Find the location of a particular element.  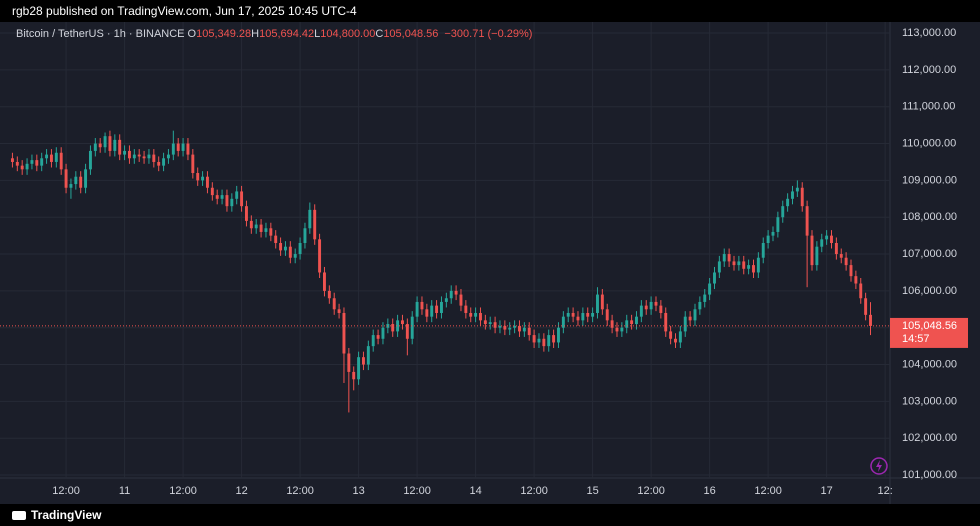

y-tick-label: 106,000.00 is located at coordinates (929, 291).